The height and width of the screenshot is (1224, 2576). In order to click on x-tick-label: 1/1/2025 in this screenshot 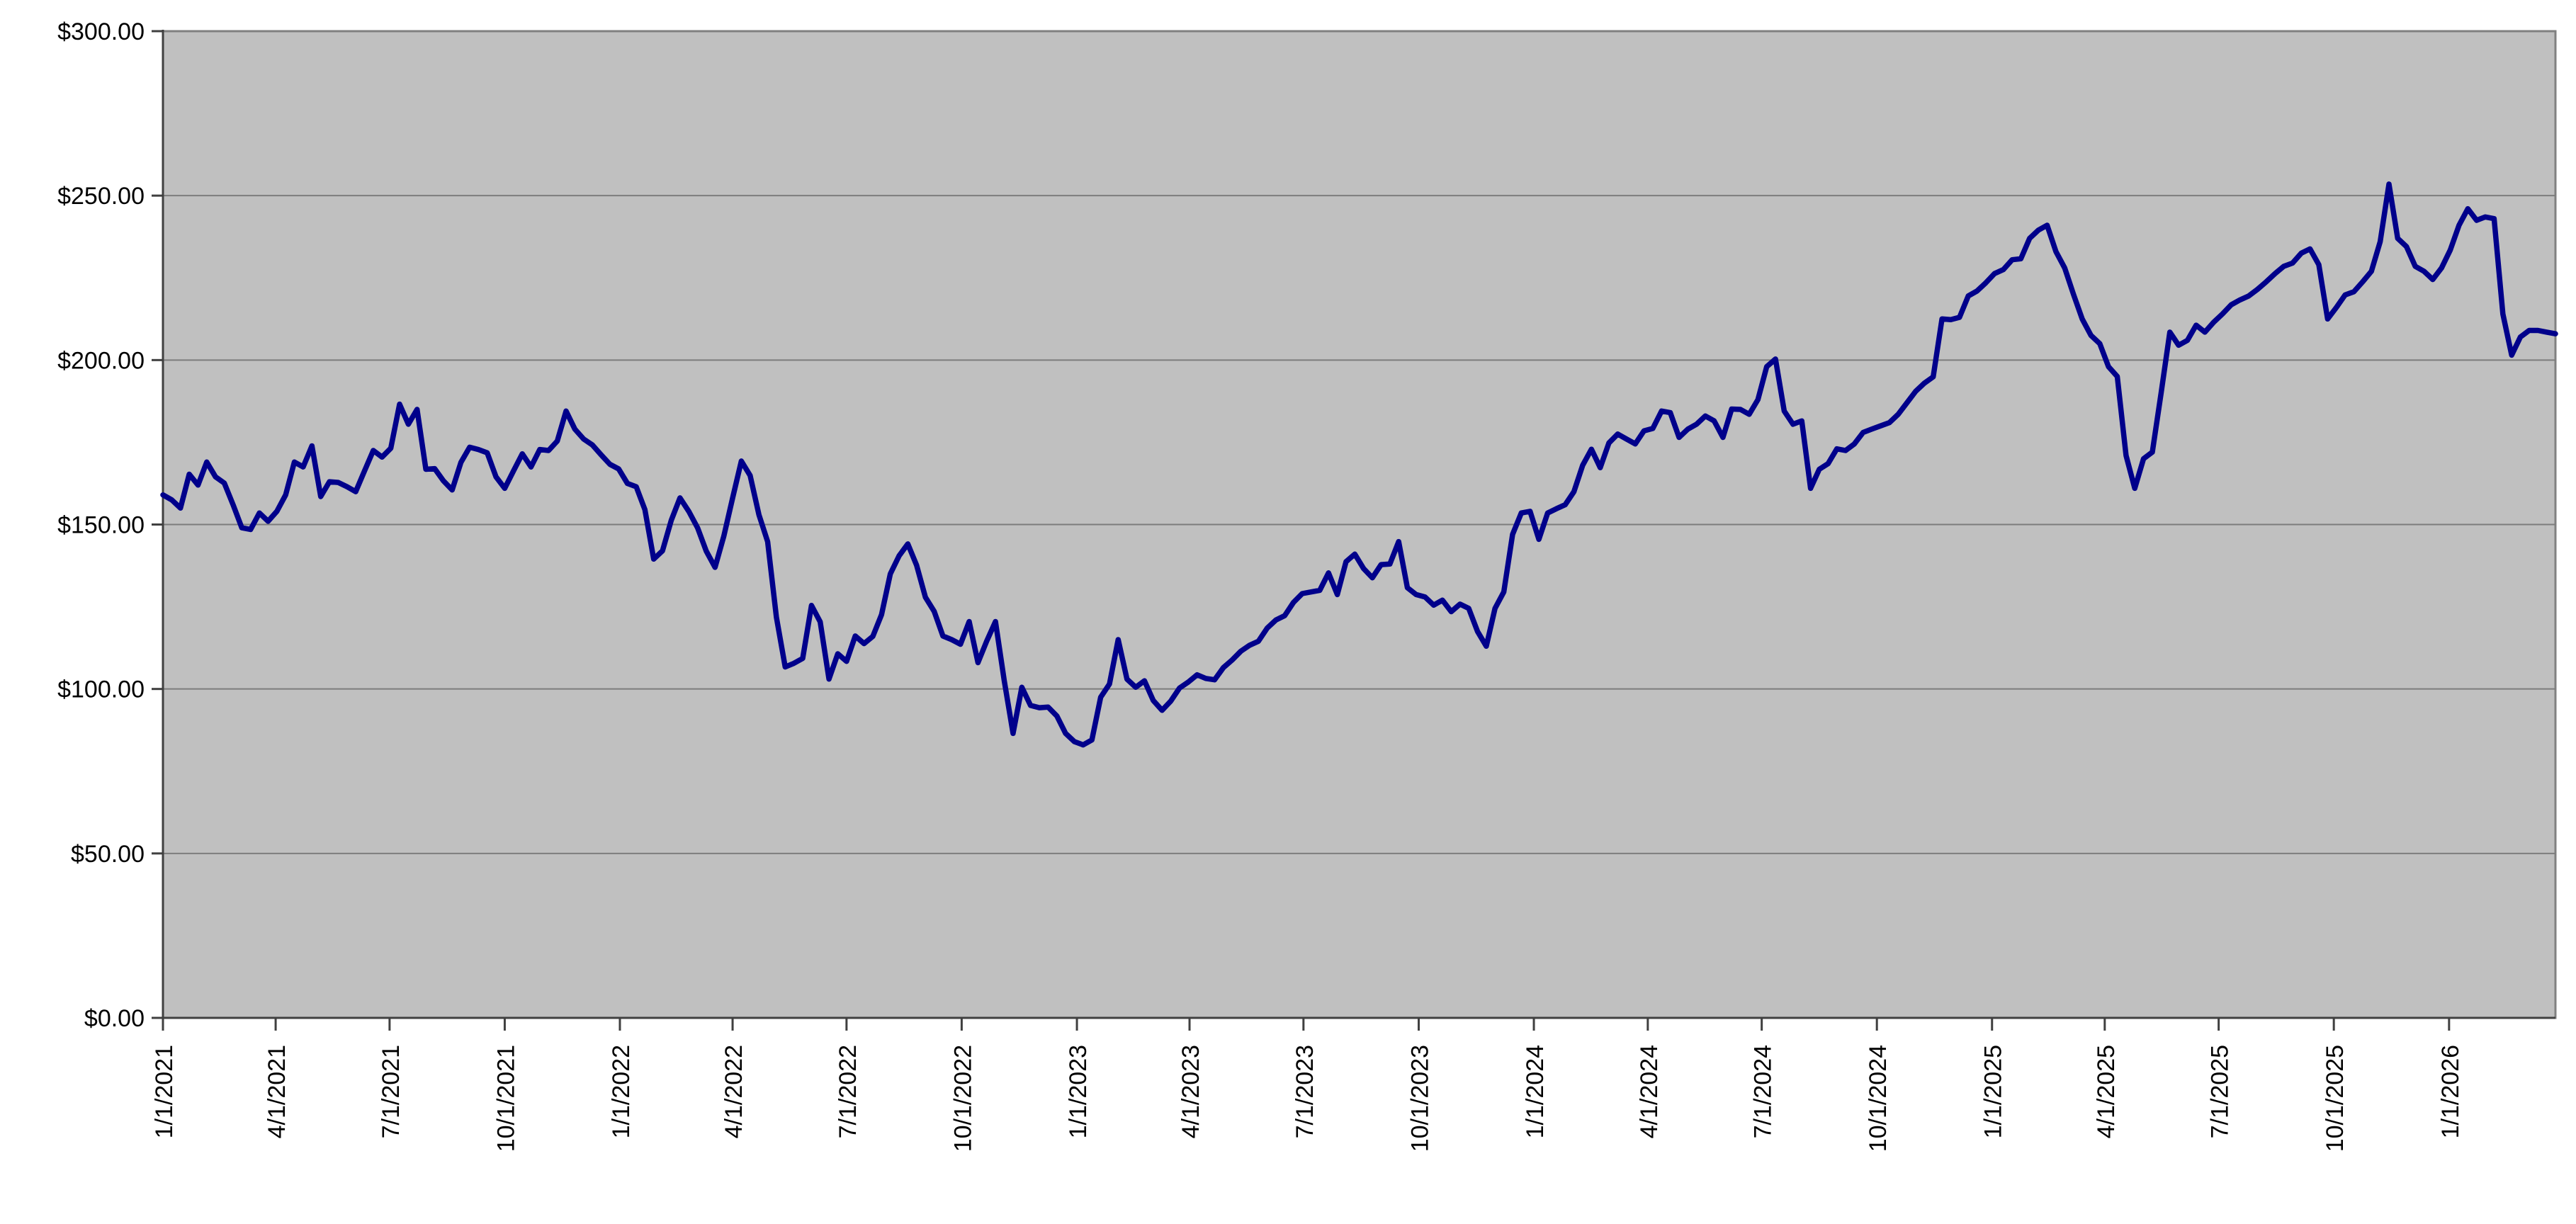, I will do `click(1993, 1091)`.